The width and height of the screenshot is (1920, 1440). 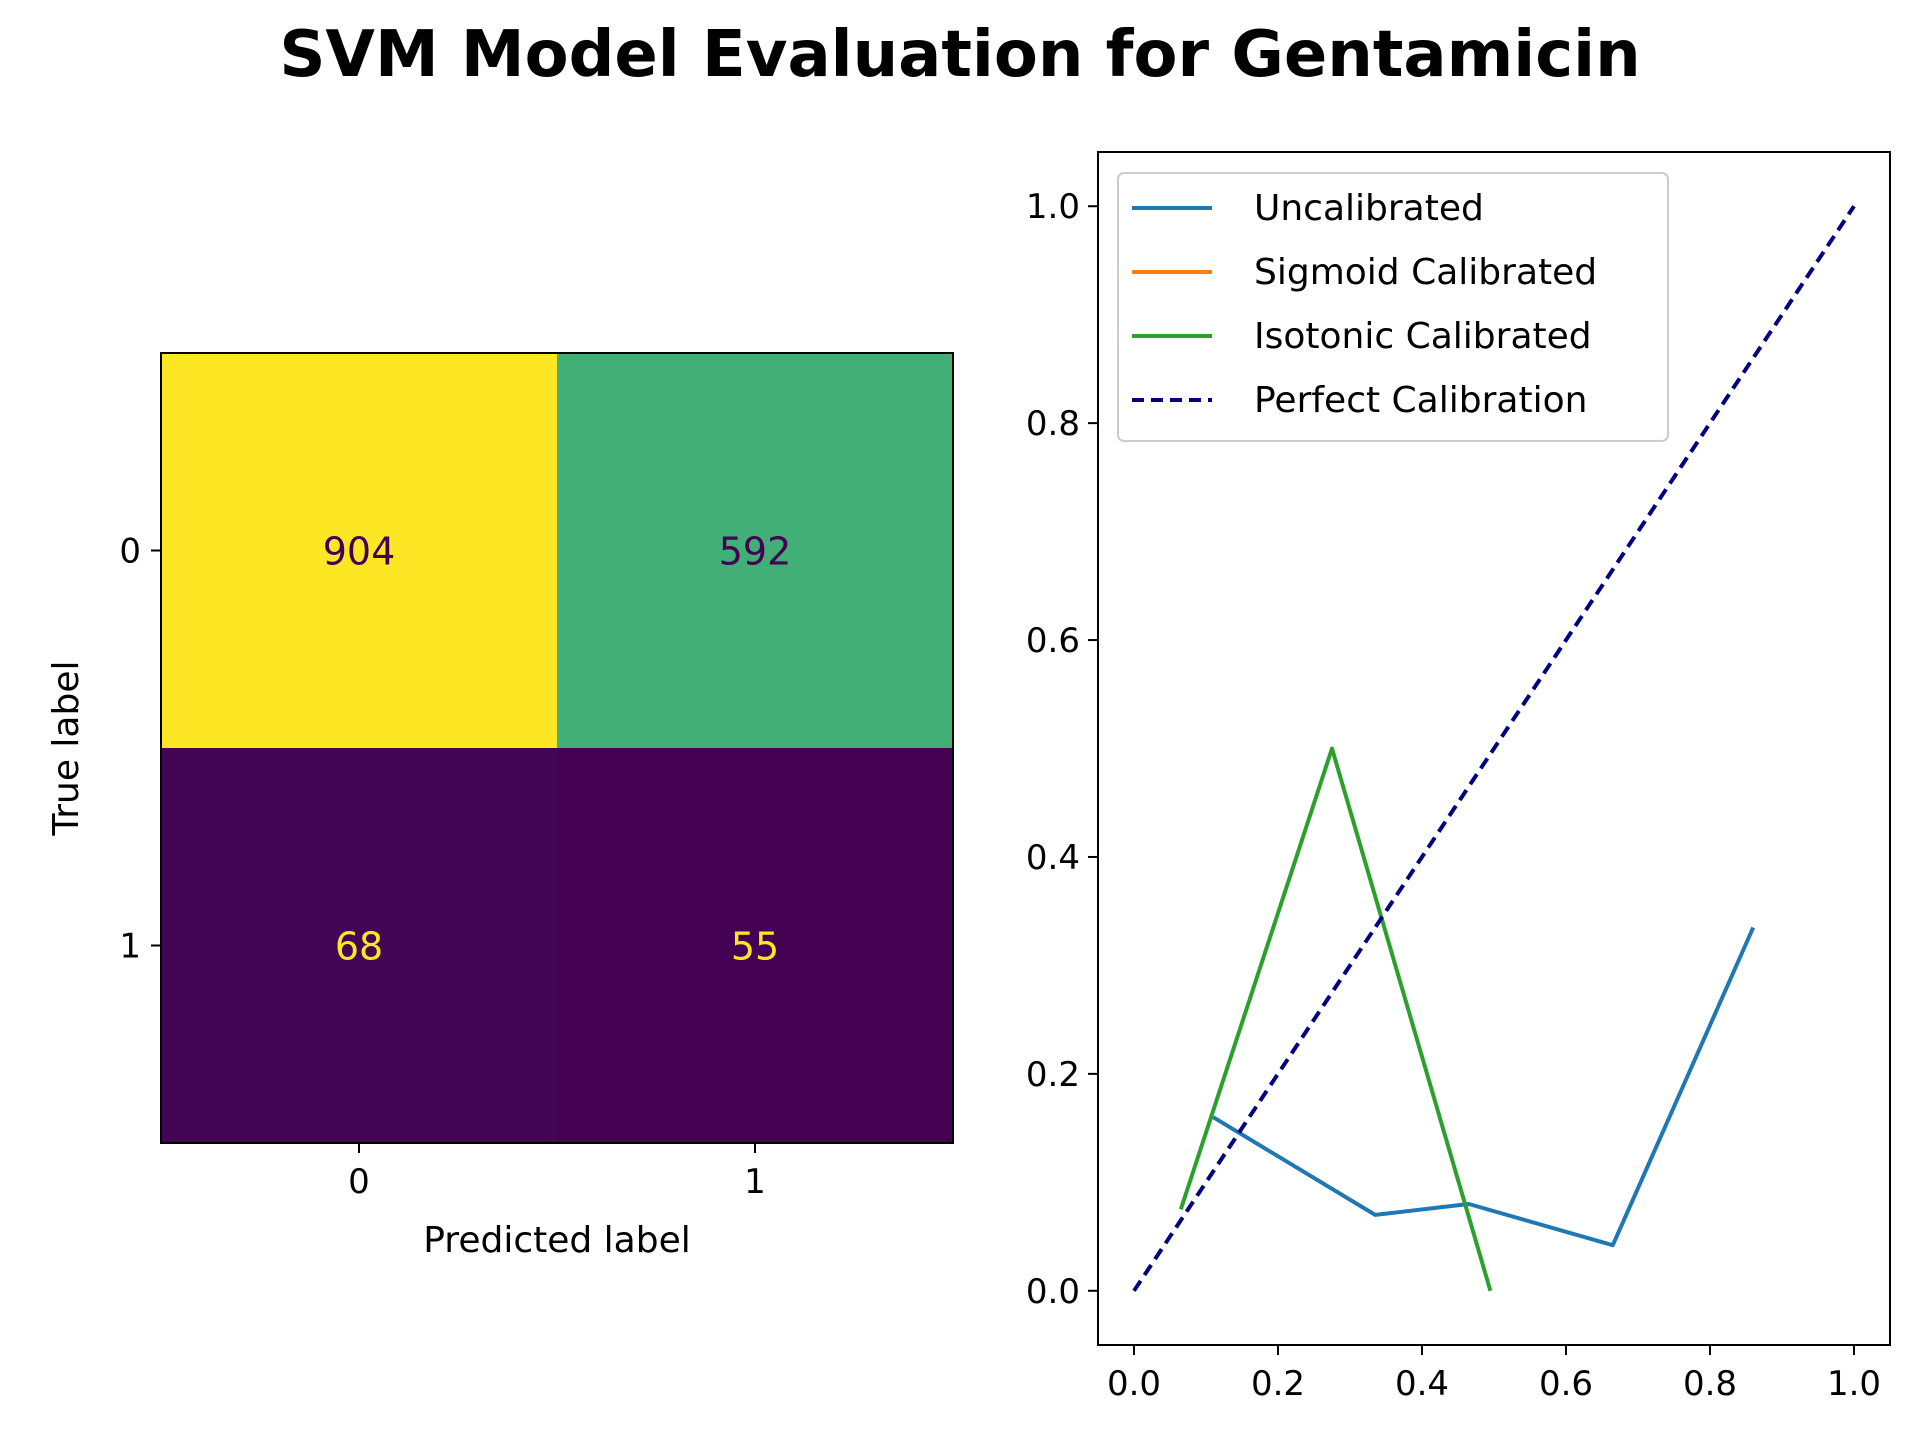 I want to click on cm-cell-r0-c1, so click(x=755, y=550).